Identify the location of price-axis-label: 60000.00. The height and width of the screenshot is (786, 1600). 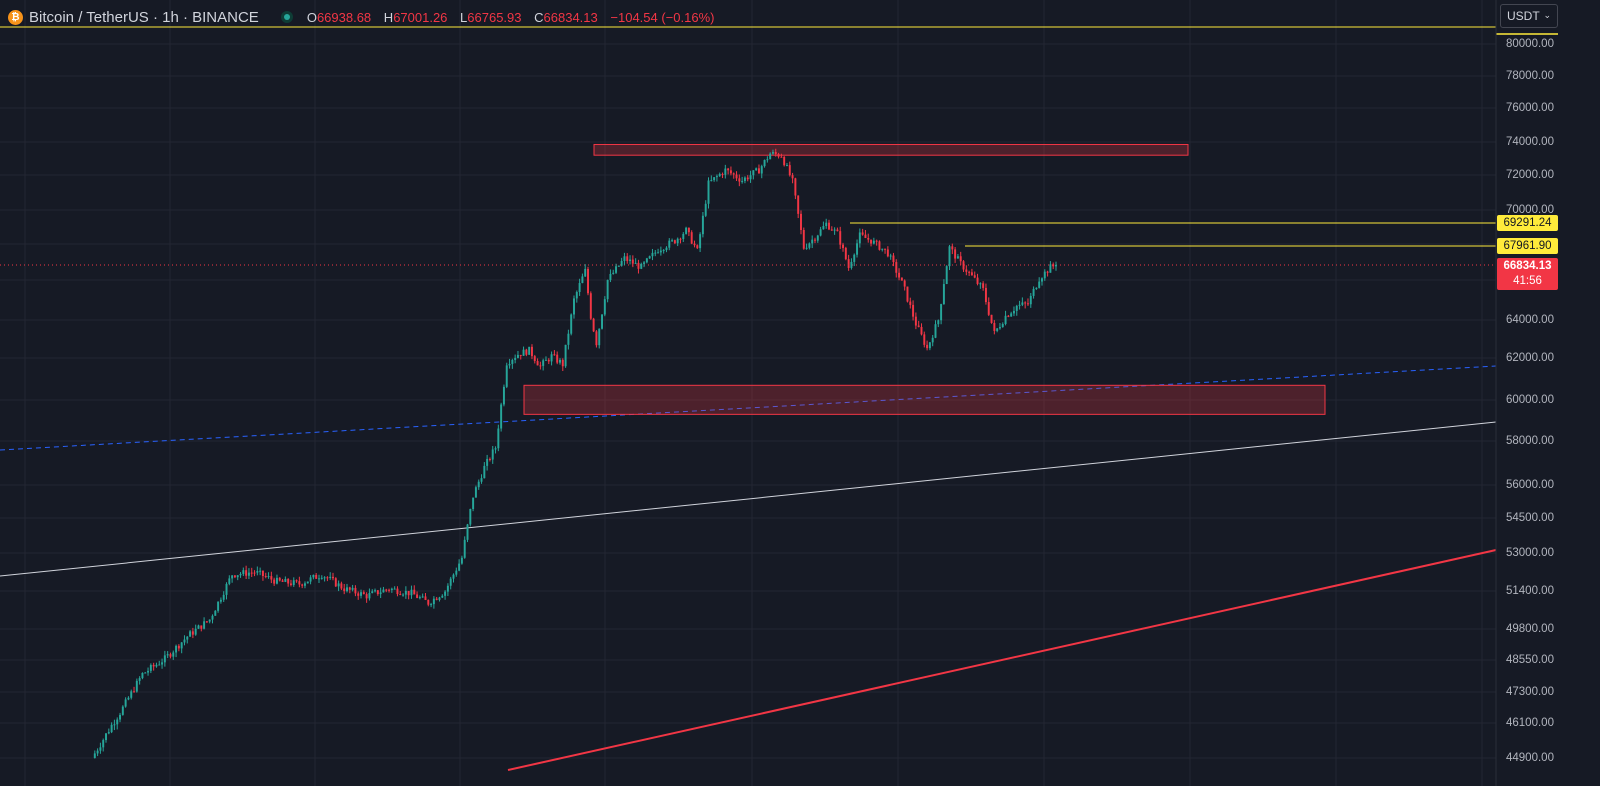
(1530, 400).